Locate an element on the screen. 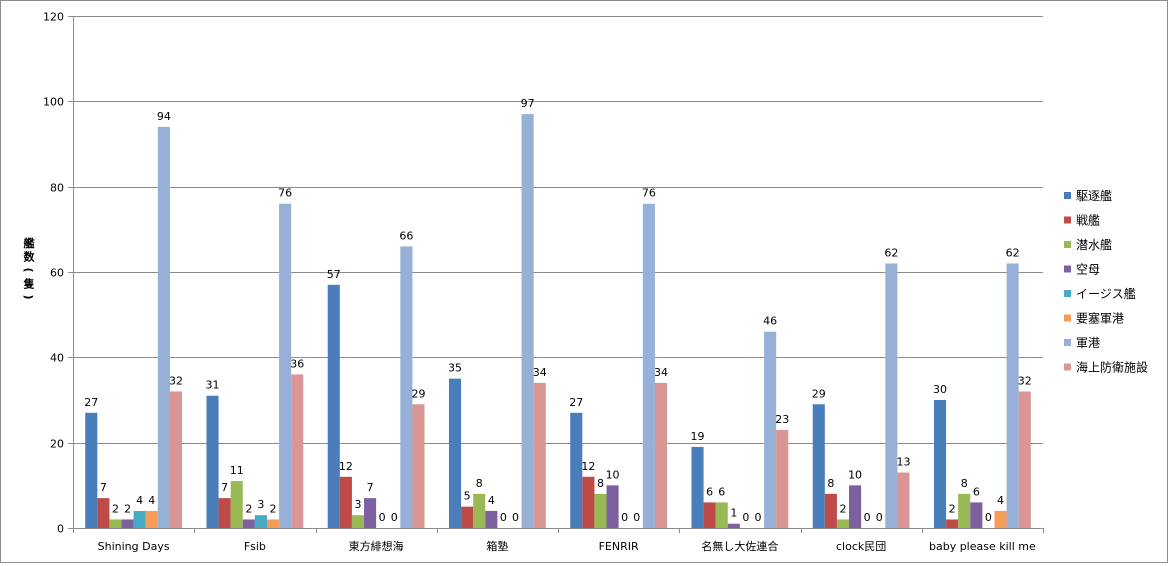 The width and height of the screenshot is (1168, 566). data-label: 97 is located at coordinates (528, 103).